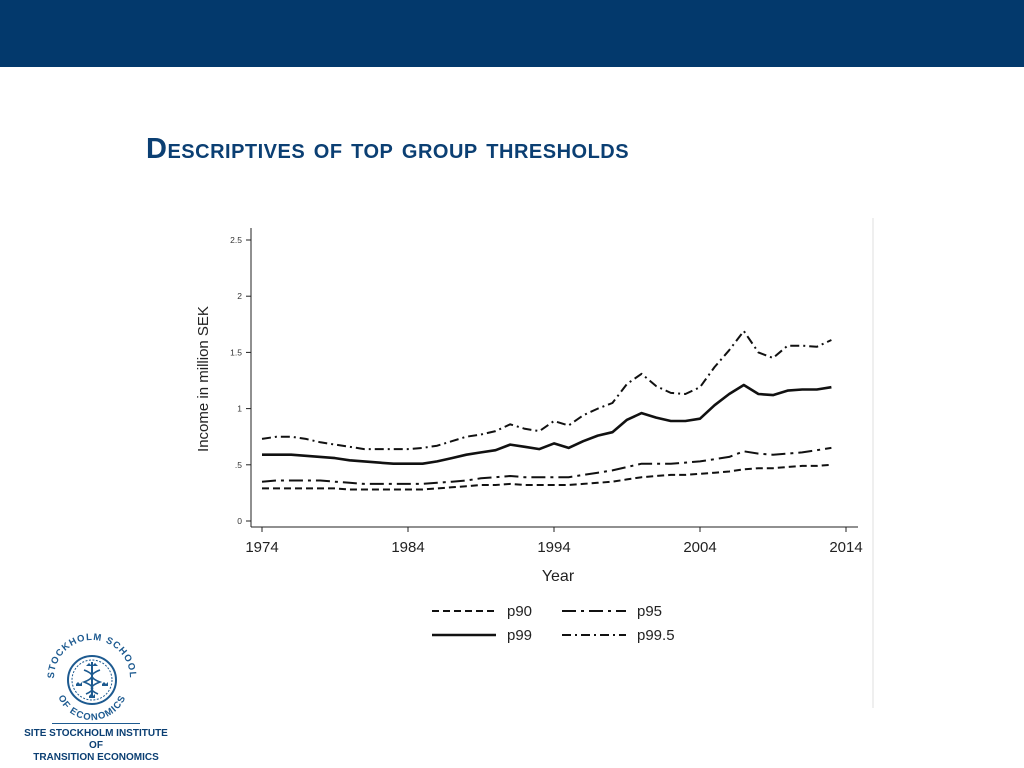 This screenshot has width=1024, height=768. What do you see at coordinates (203, 379) in the screenshot?
I see `y-axis-label: Income in million SEK` at bounding box center [203, 379].